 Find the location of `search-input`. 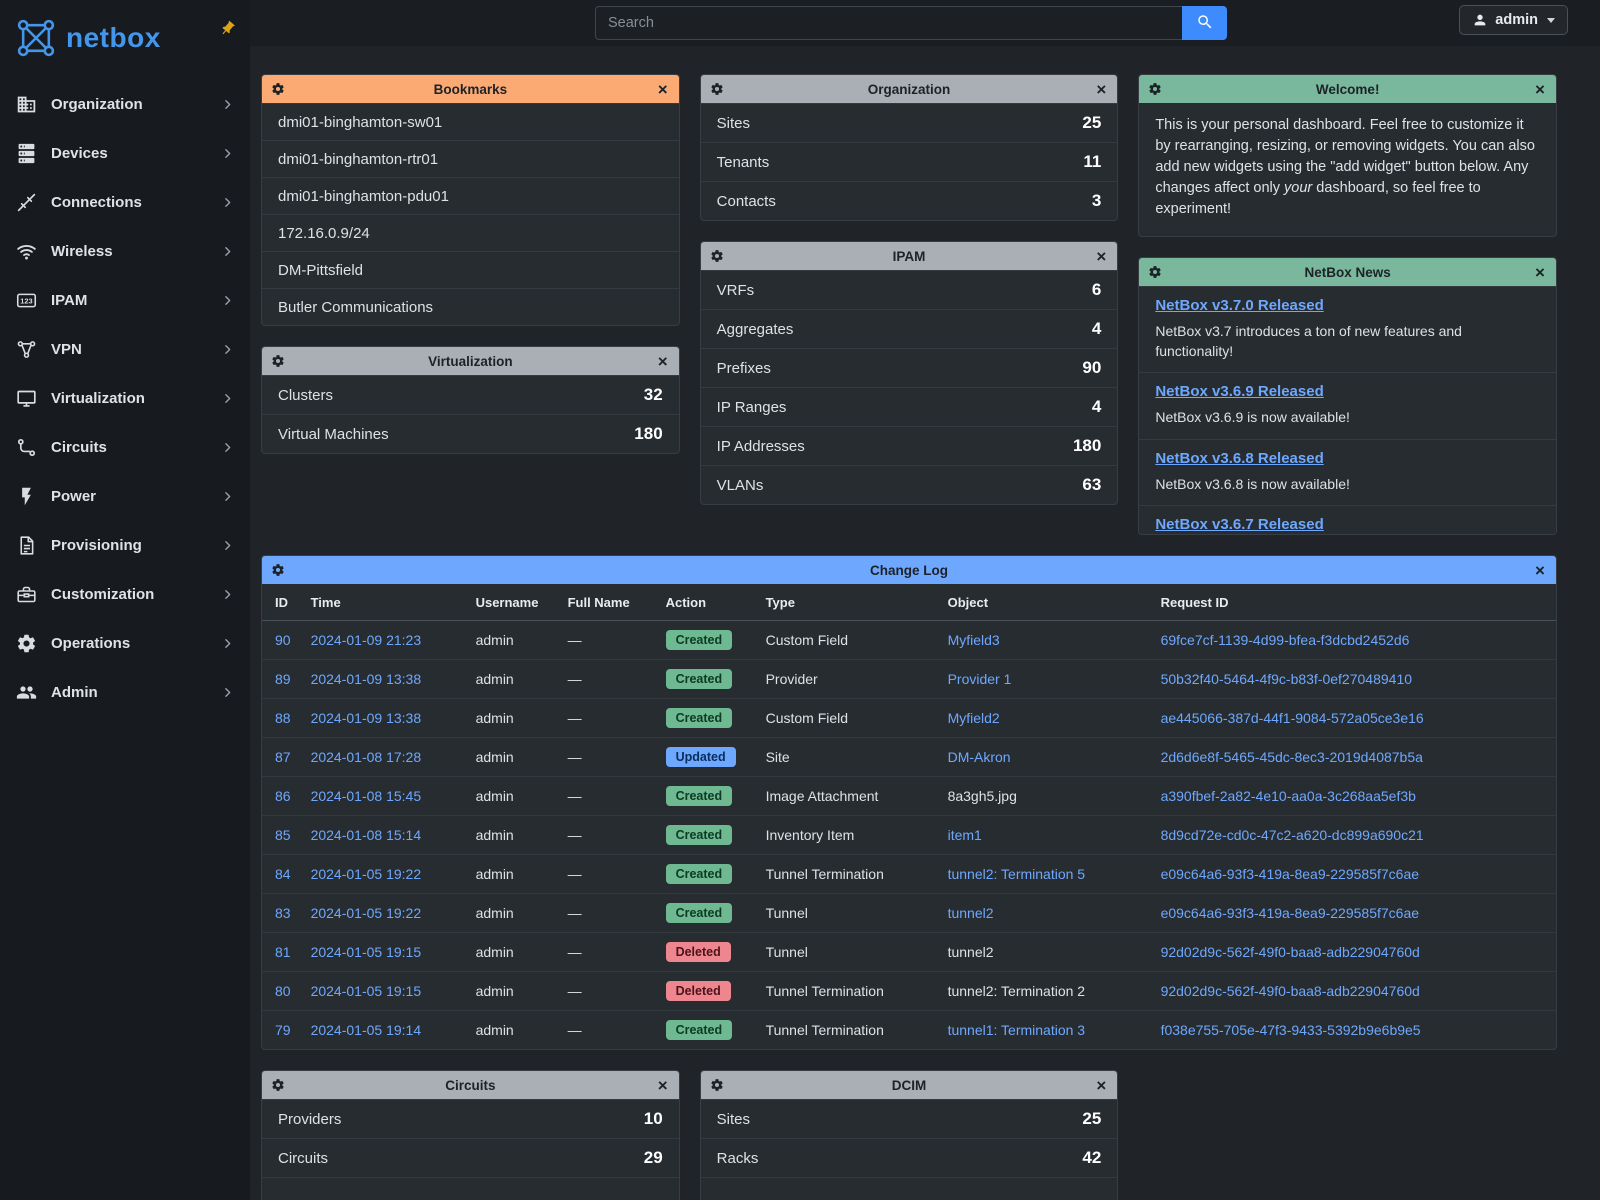

search-input is located at coordinates (888, 23).